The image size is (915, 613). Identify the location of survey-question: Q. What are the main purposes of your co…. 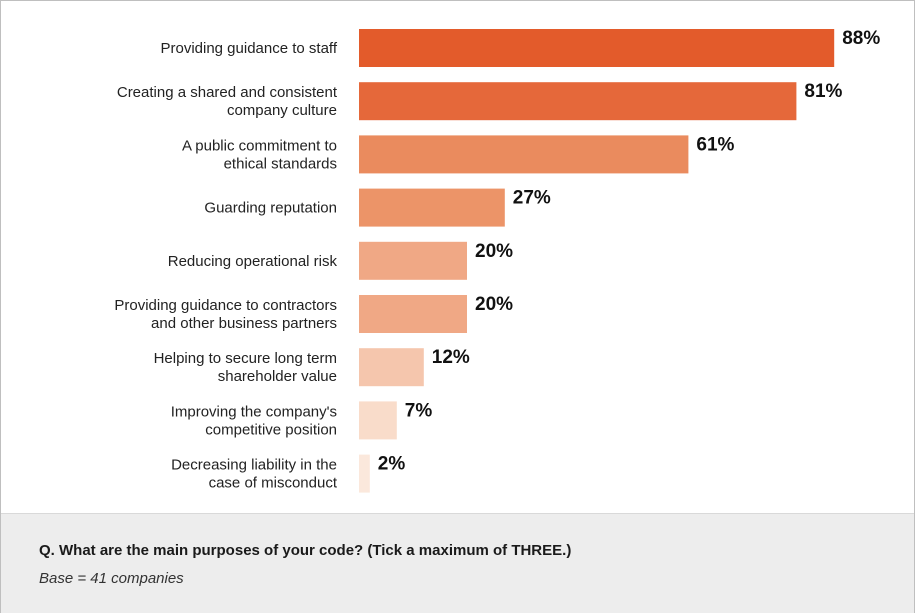
(305, 550).